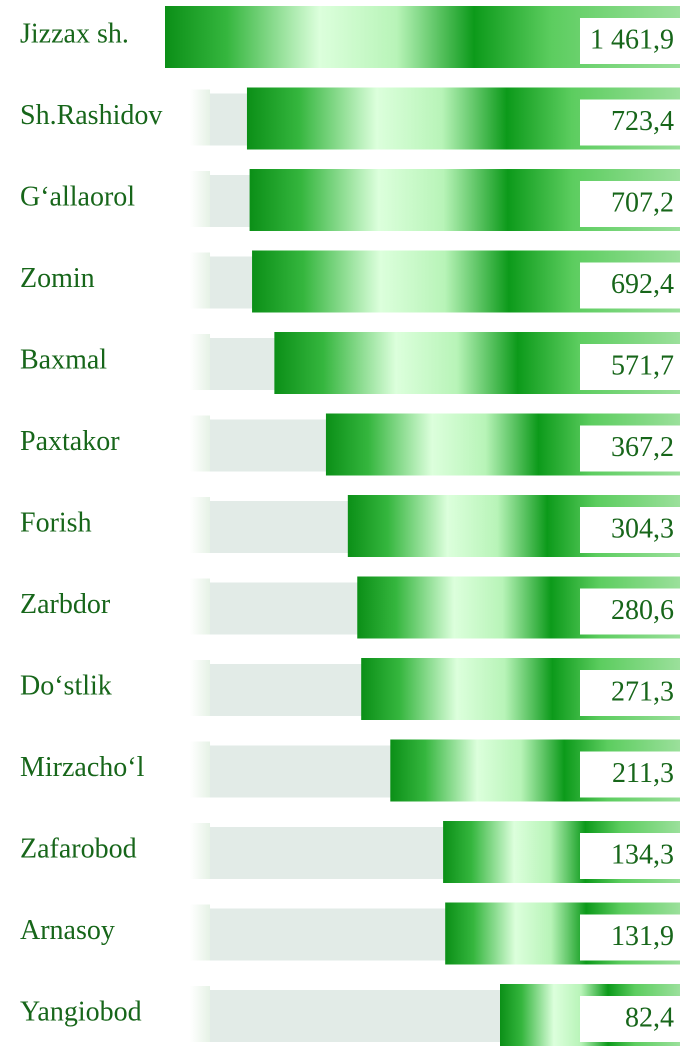  Describe the element at coordinates (78, 848) in the screenshot. I see `y-tick-label: Zafarobod` at that location.